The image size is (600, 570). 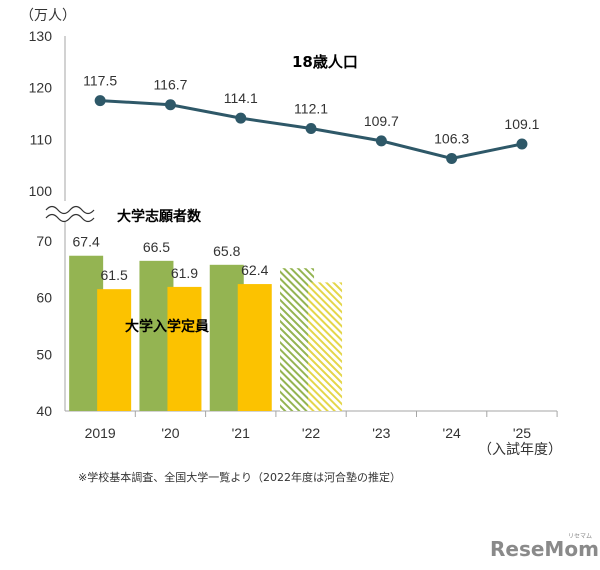 I want to click on y-tick-label: 130, so click(x=41, y=36).